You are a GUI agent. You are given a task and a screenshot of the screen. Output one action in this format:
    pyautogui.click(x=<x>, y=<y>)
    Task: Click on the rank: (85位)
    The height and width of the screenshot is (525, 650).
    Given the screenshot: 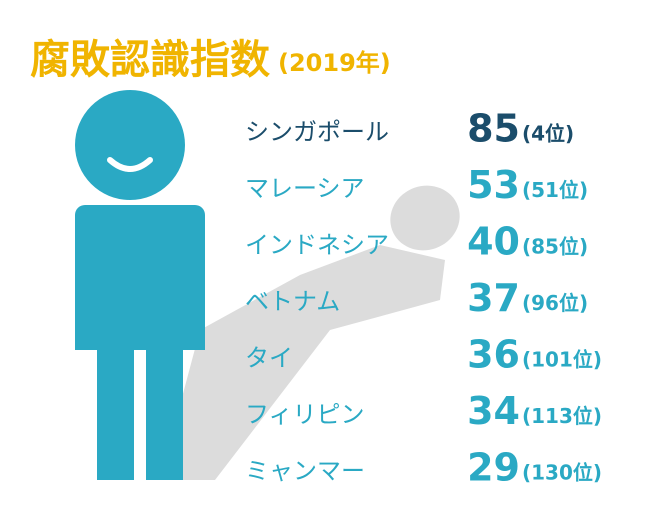 What is the action you would take?
    pyautogui.click(x=555, y=247)
    